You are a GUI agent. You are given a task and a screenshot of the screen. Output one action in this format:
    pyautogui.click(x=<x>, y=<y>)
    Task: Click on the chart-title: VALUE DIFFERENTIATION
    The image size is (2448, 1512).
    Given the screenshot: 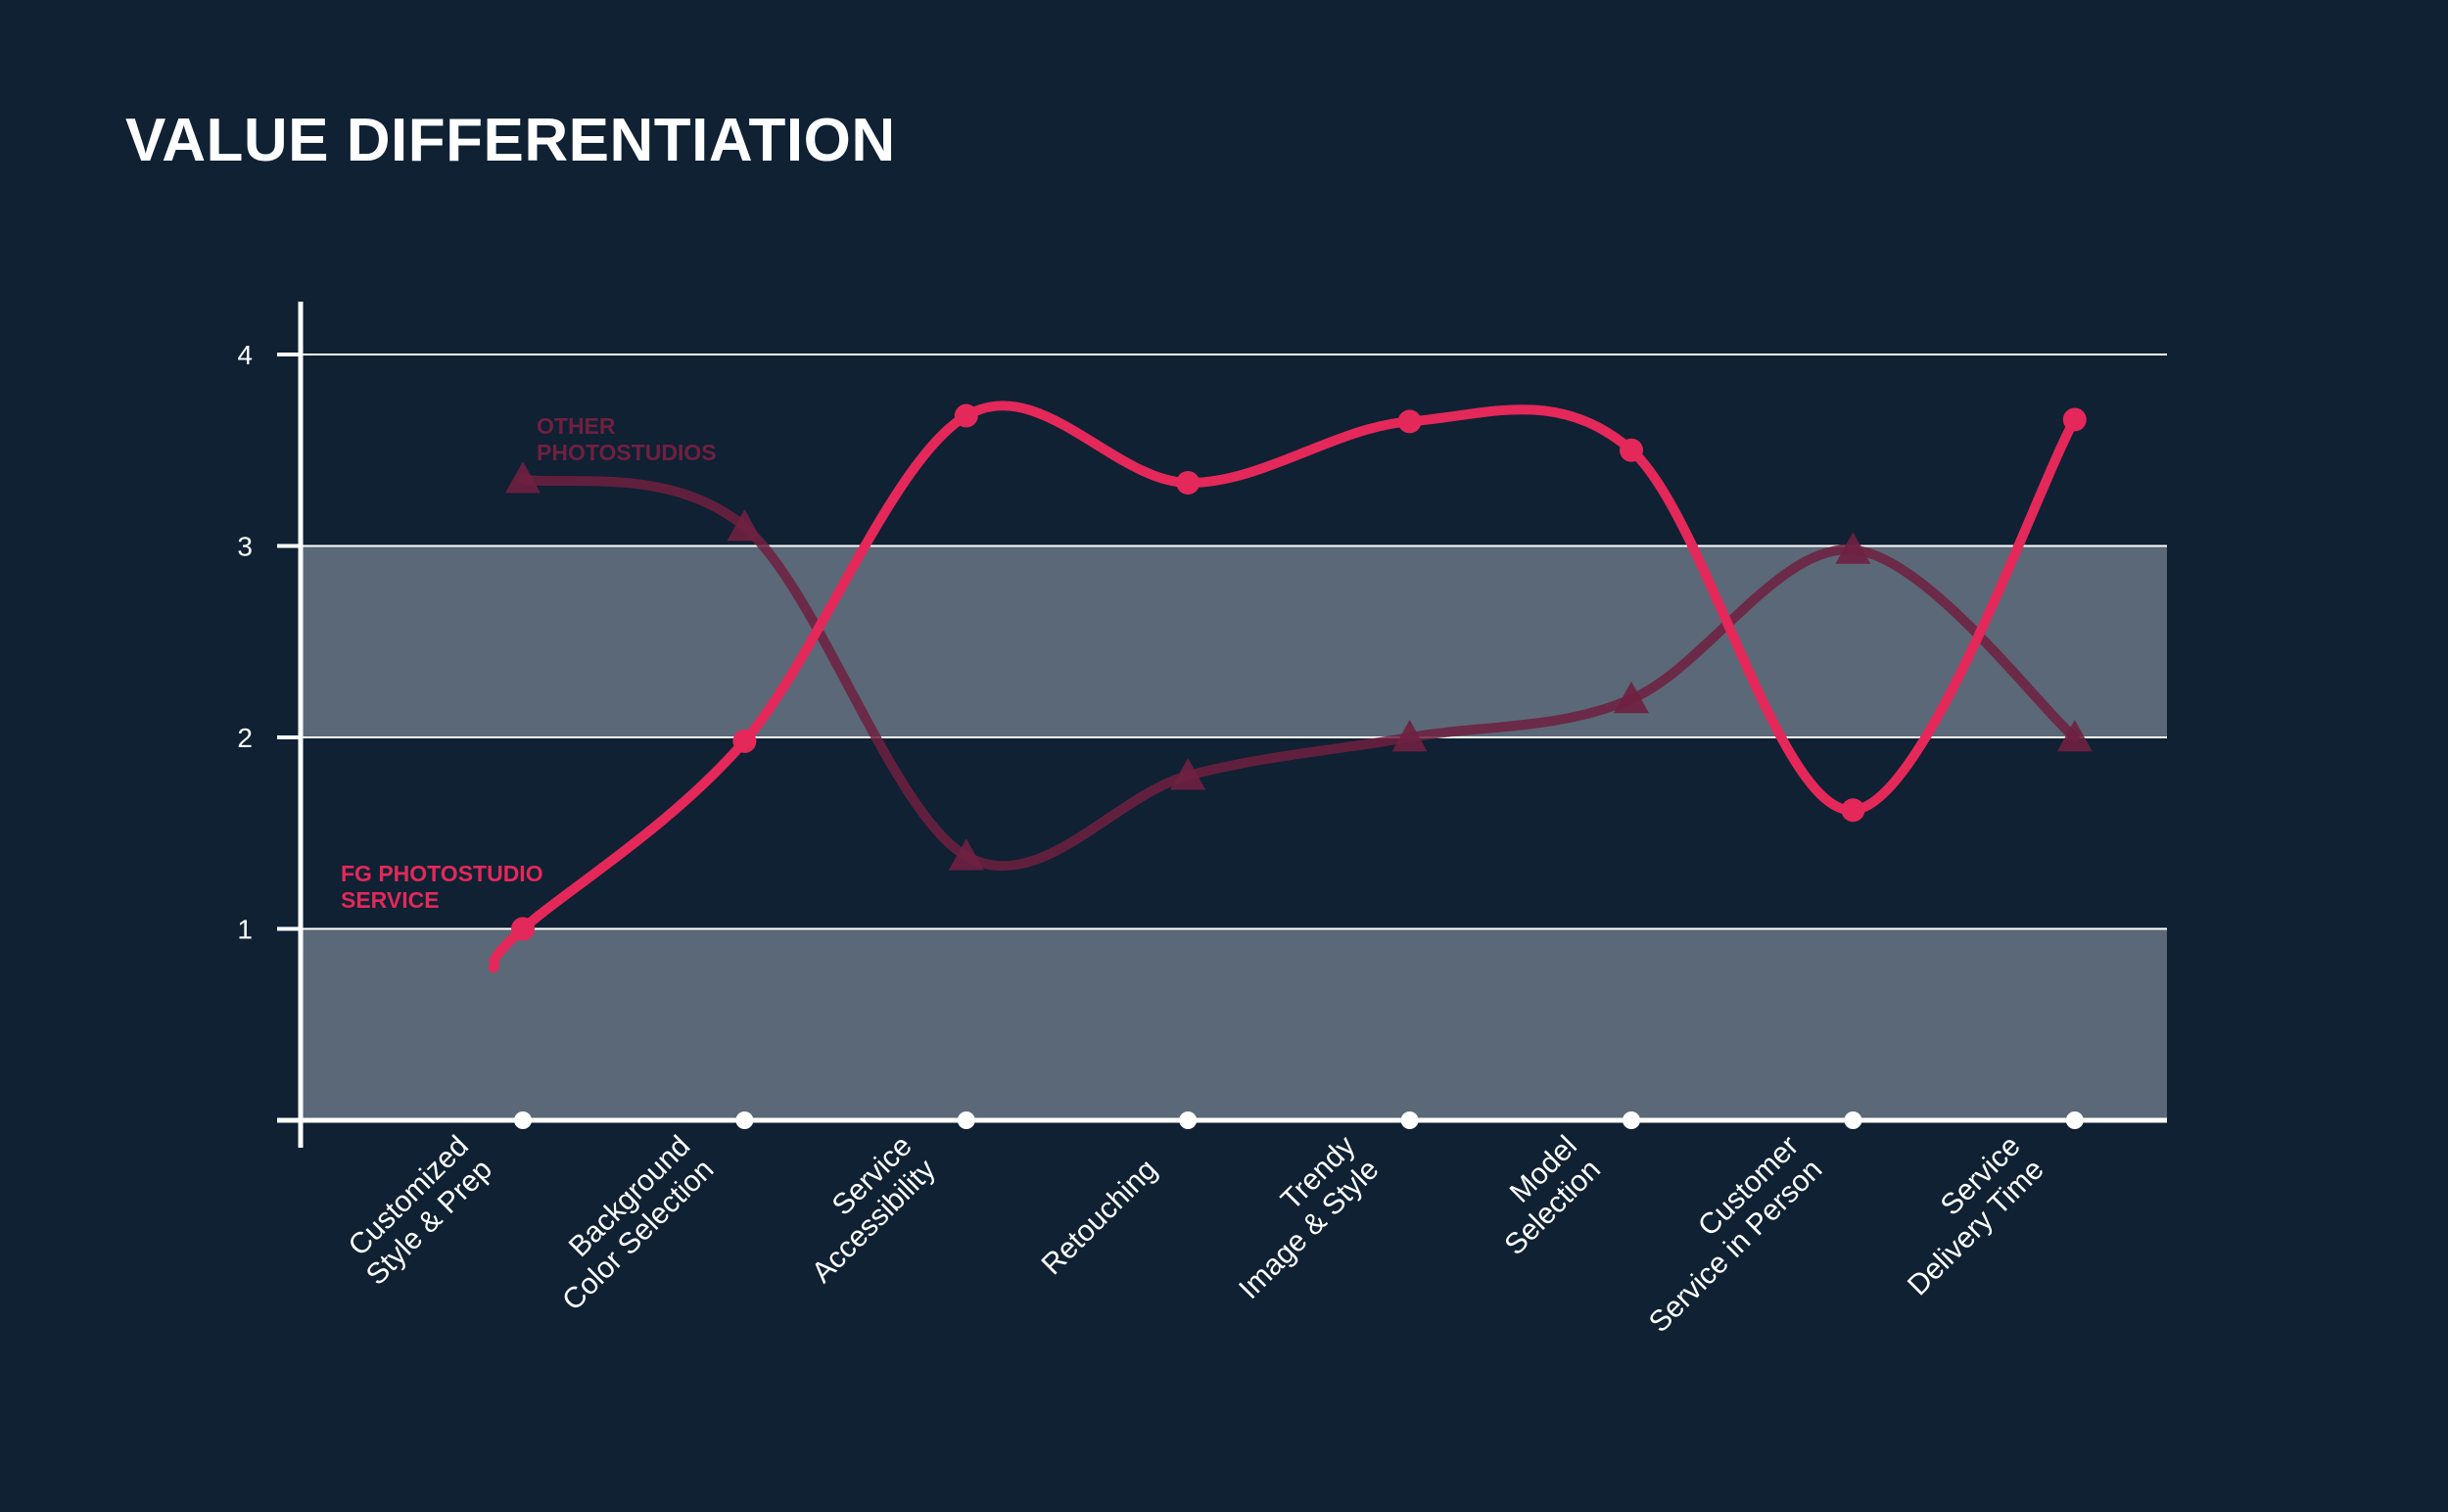 What is the action you would take?
    pyautogui.click(x=510, y=140)
    